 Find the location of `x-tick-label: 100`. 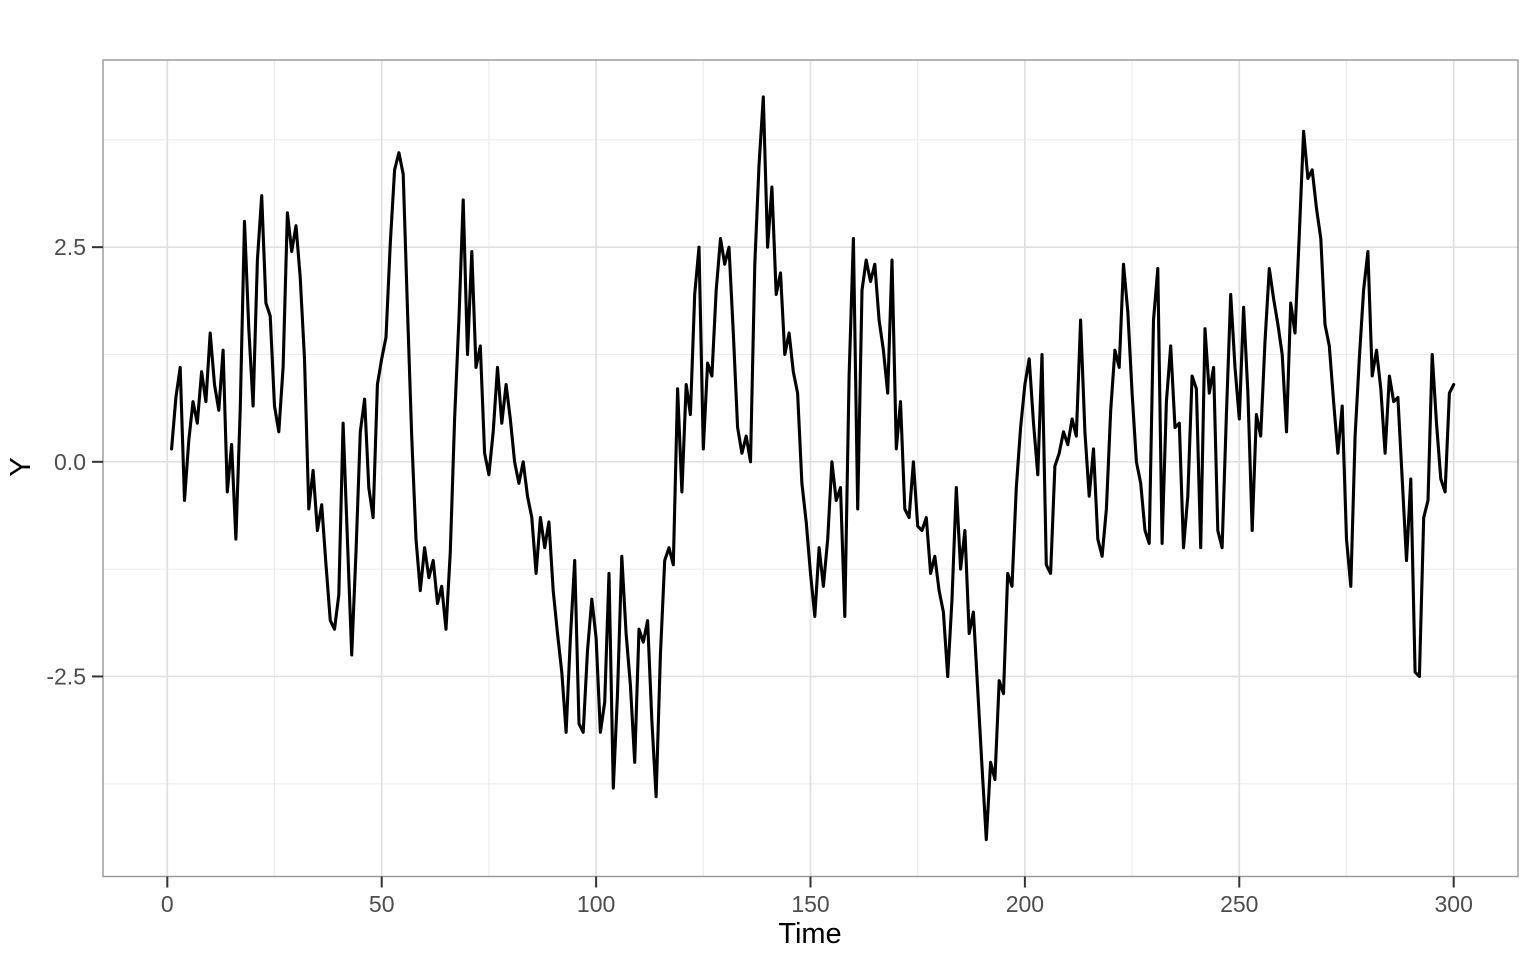

x-tick-label: 100 is located at coordinates (596, 904).